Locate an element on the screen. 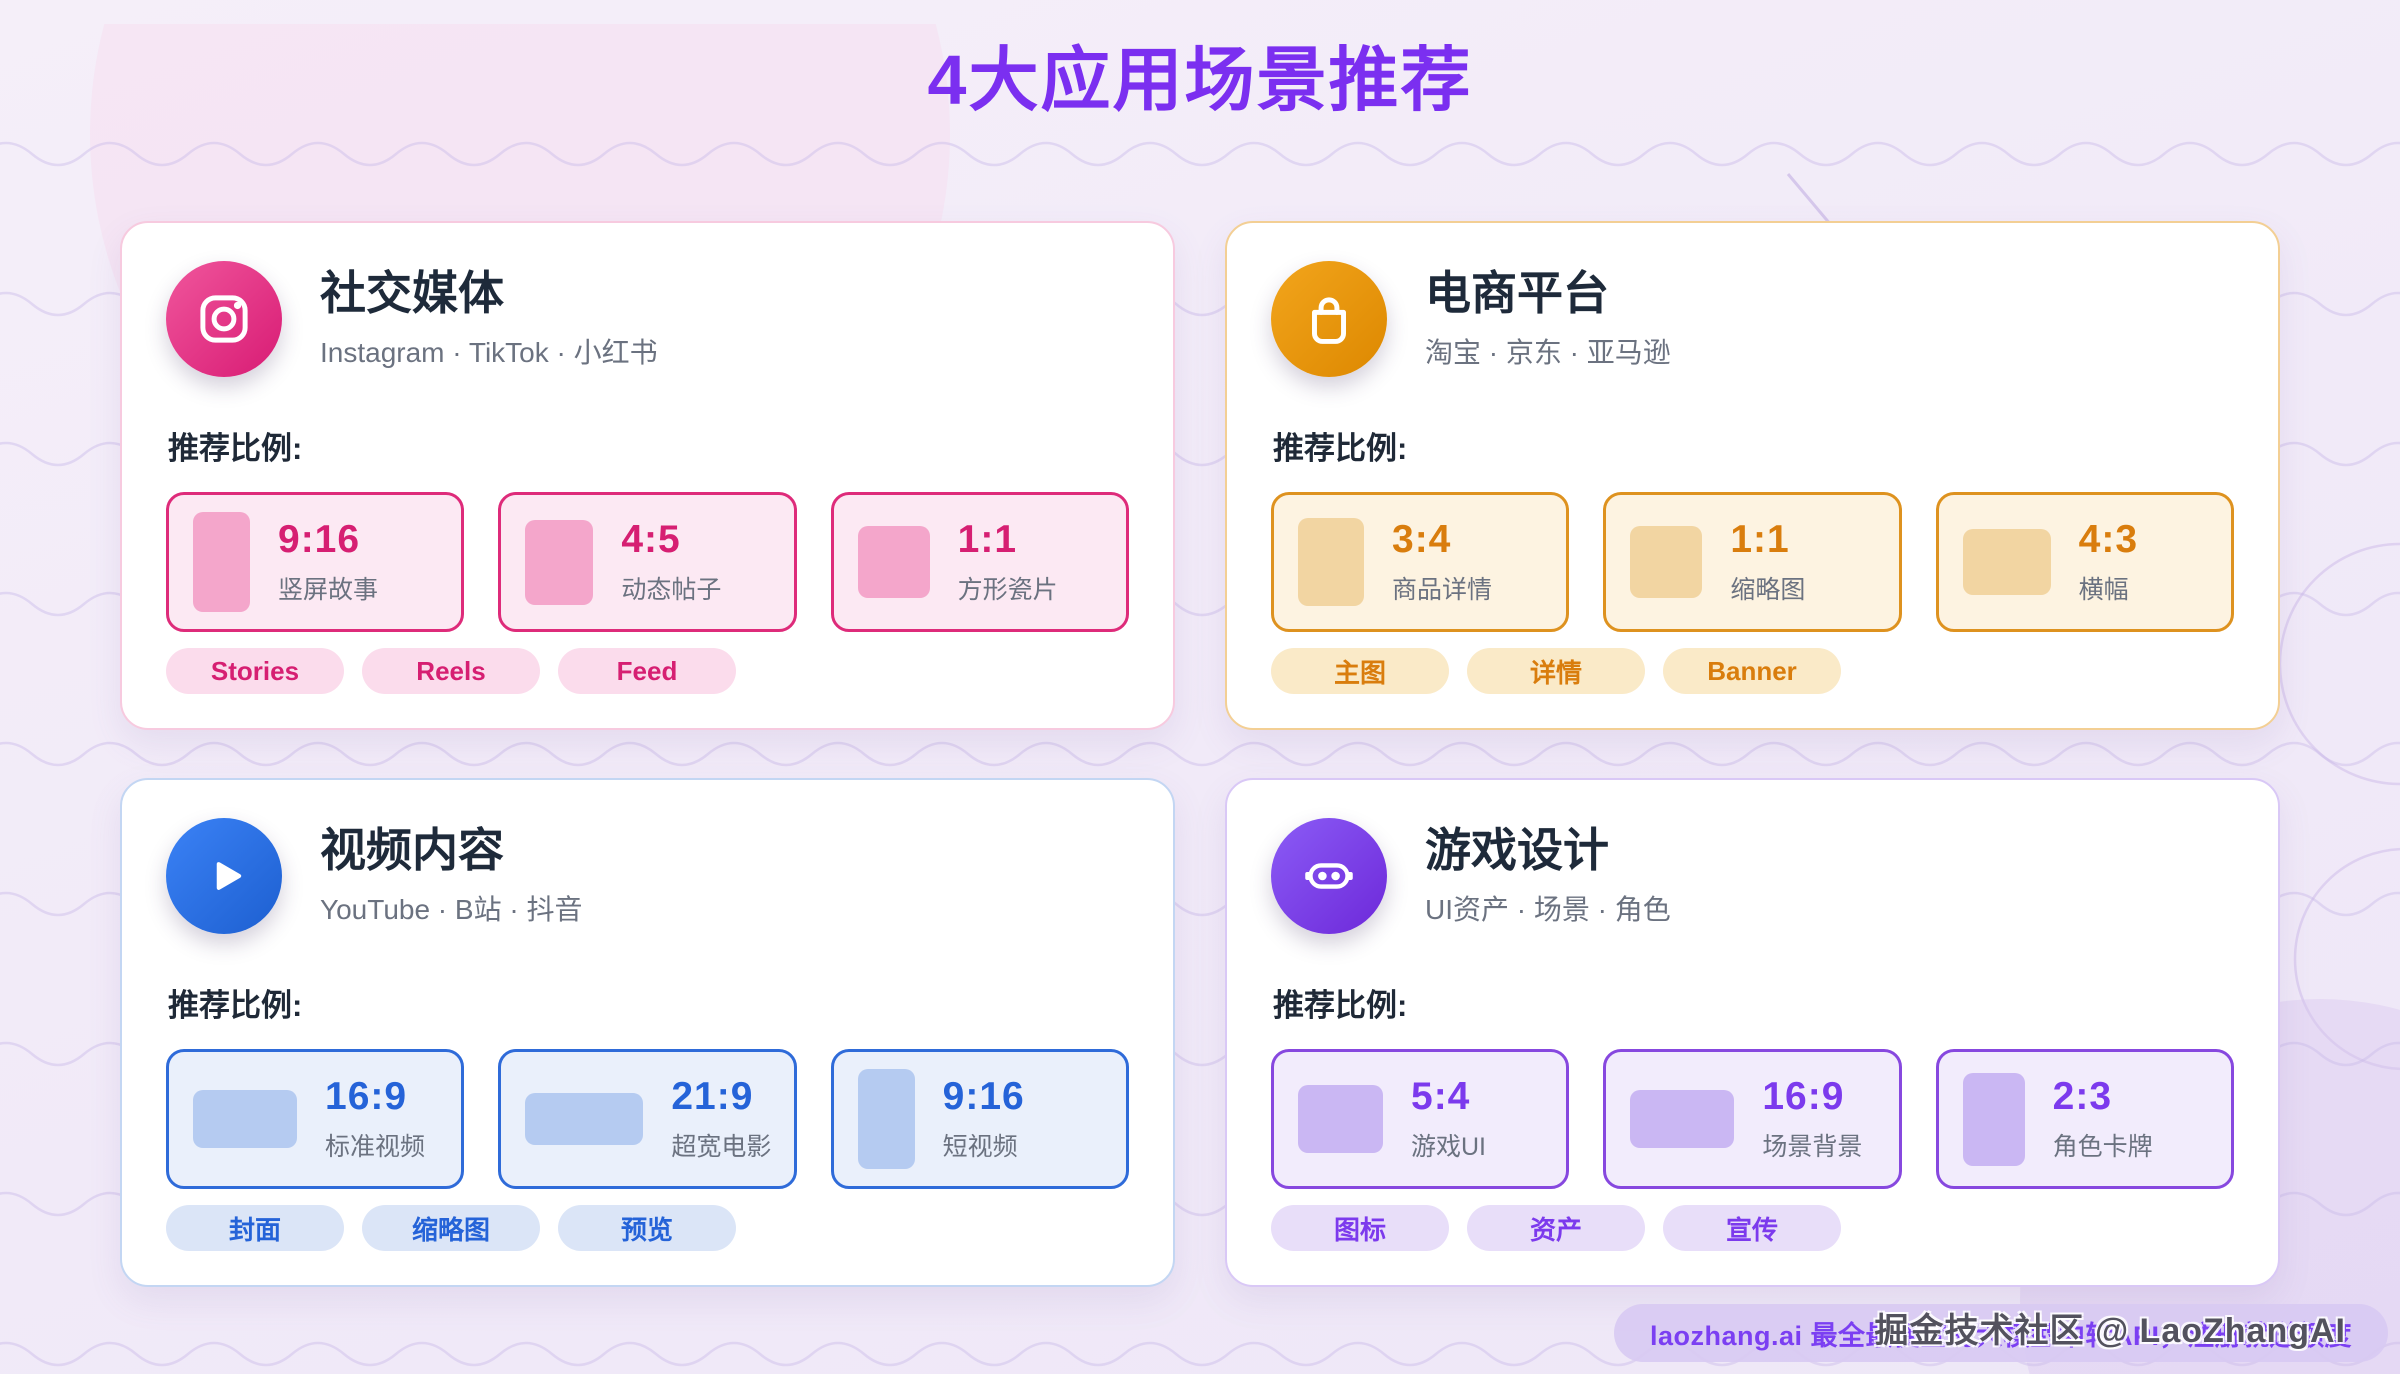 This screenshot has width=2400, height=1374. ratio-box: 1:1 缩略图 is located at coordinates (1752, 562).